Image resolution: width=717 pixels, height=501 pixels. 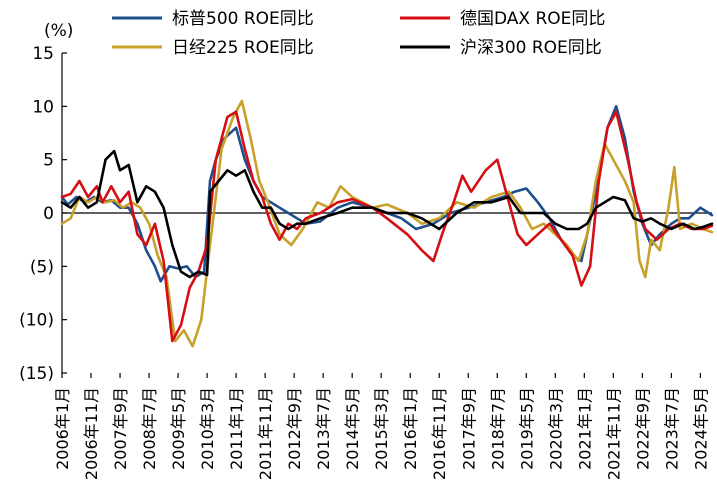 I want to click on x-tick-label: 2012年9月, so click(x=294, y=428).